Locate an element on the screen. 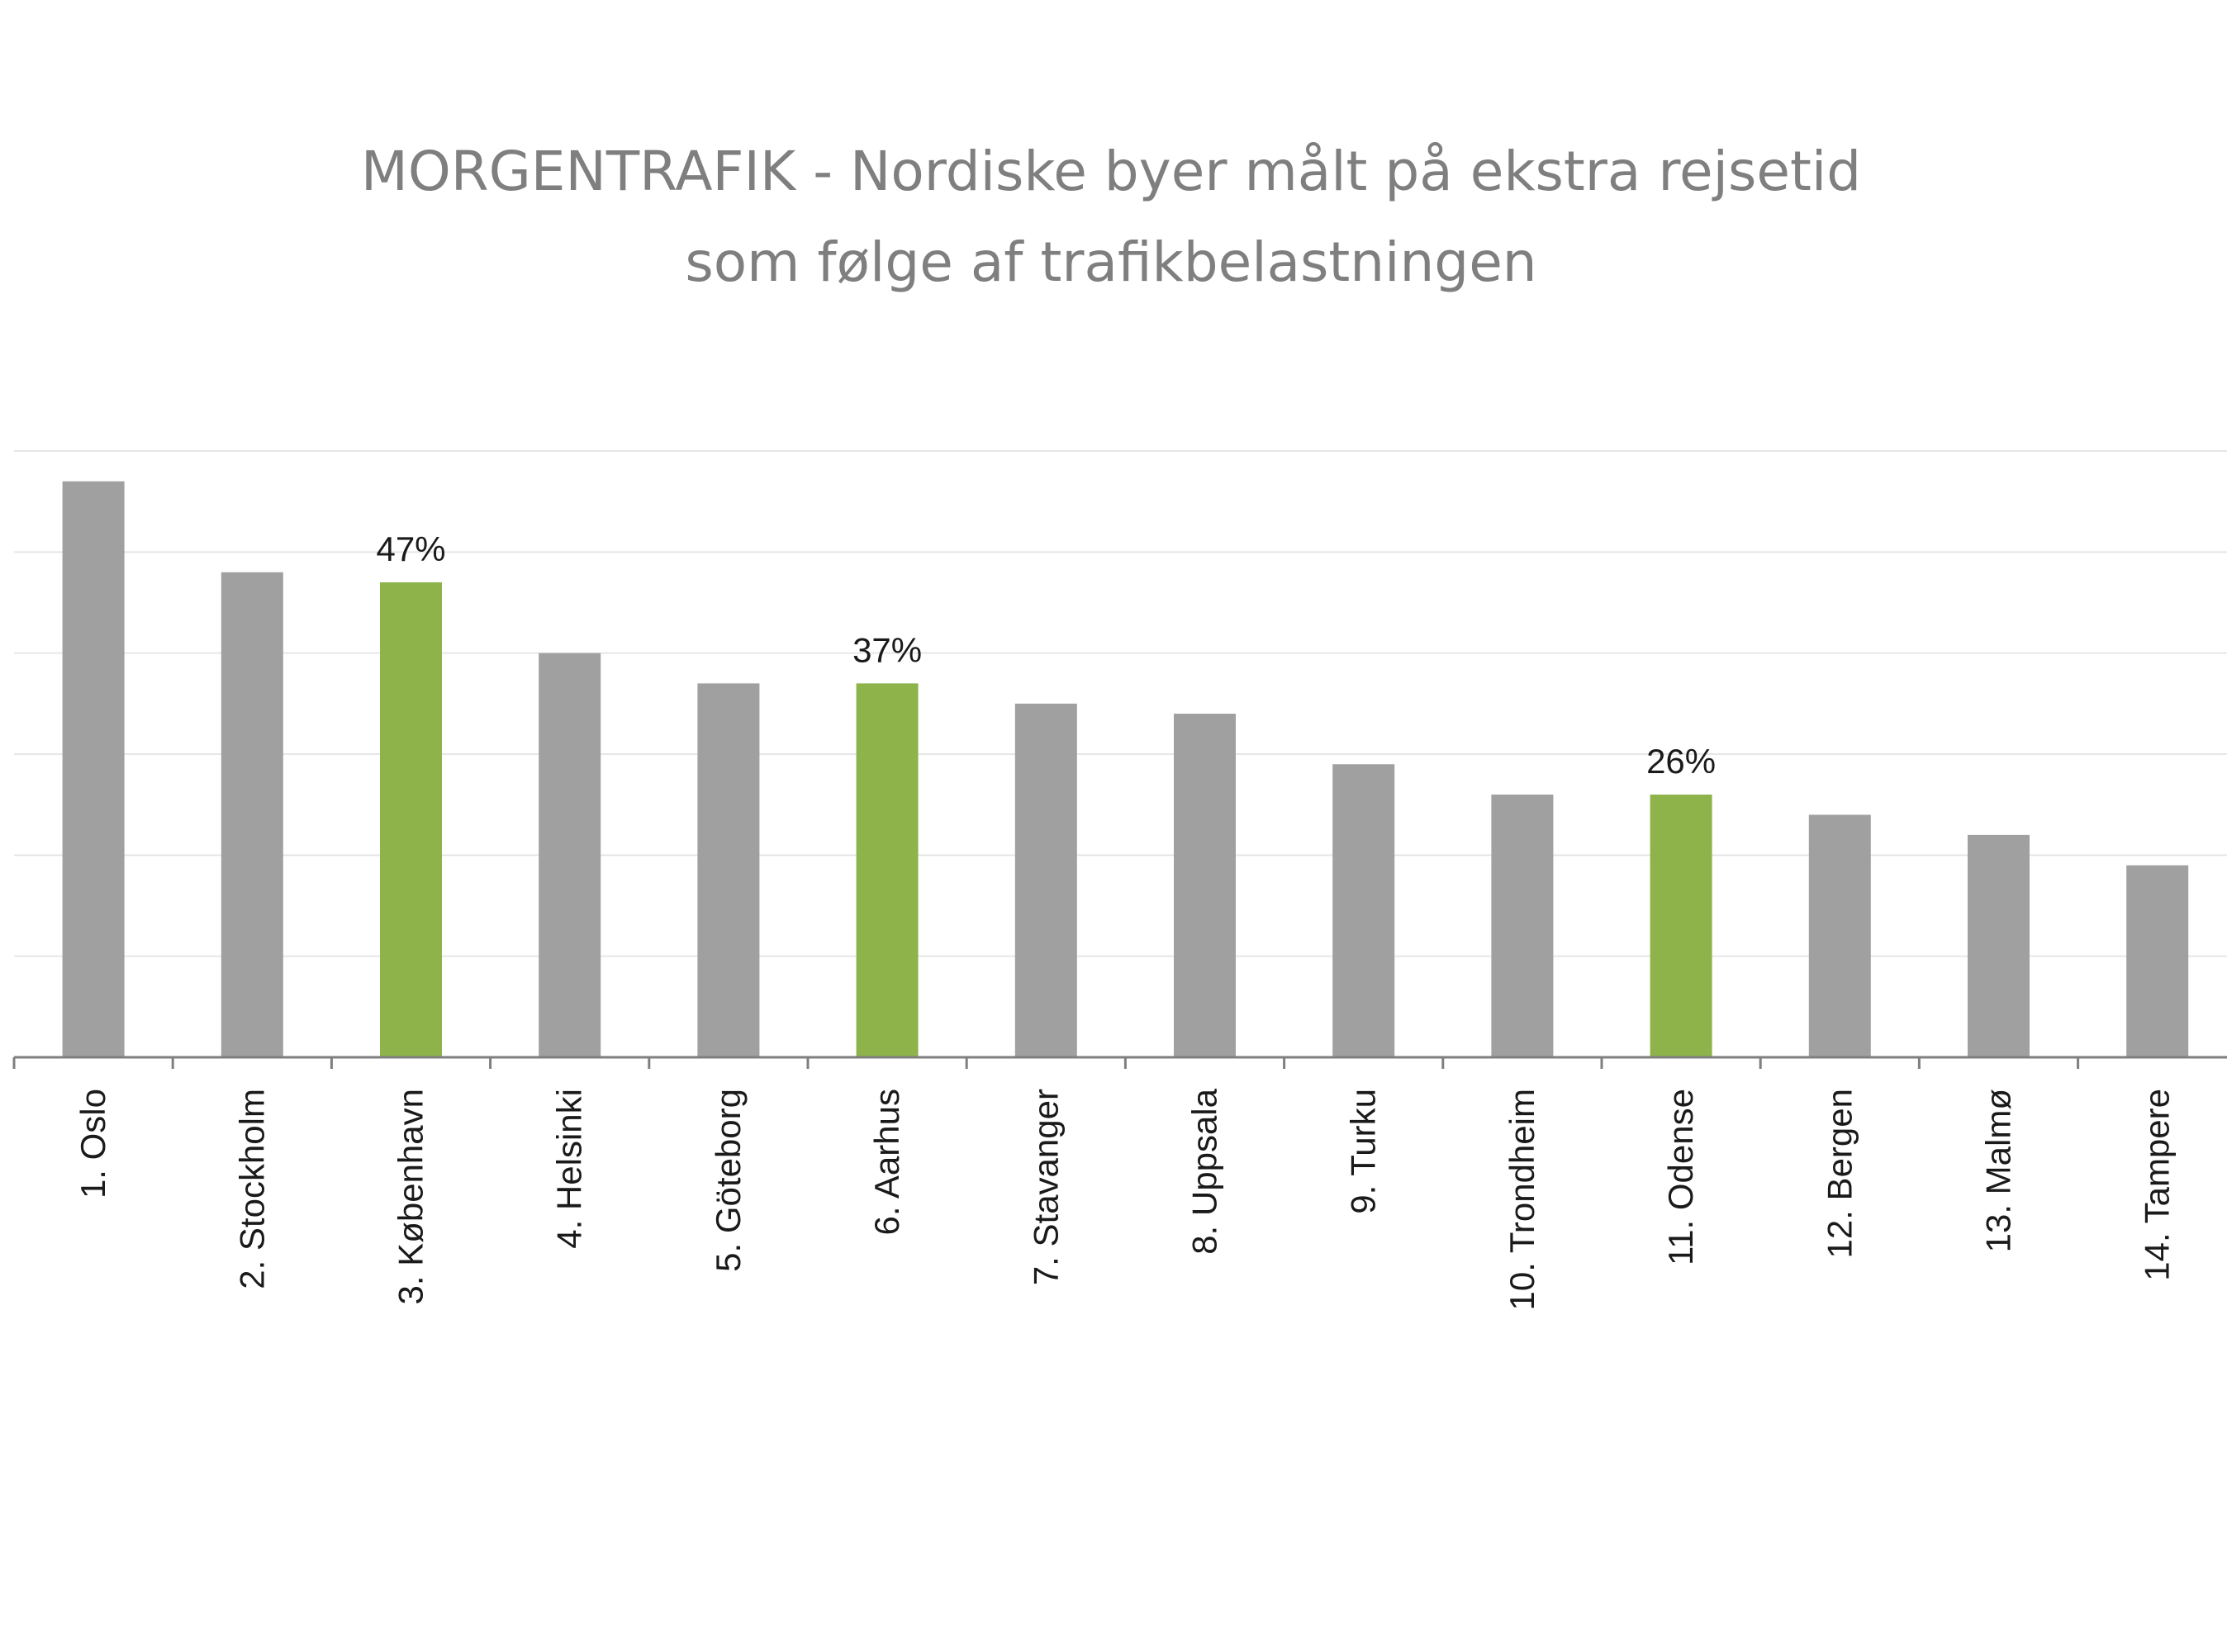 This screenshot has height=1652, width=2227. x-tick-label: 12. Bergen is located at coordinates (1839, 1174).